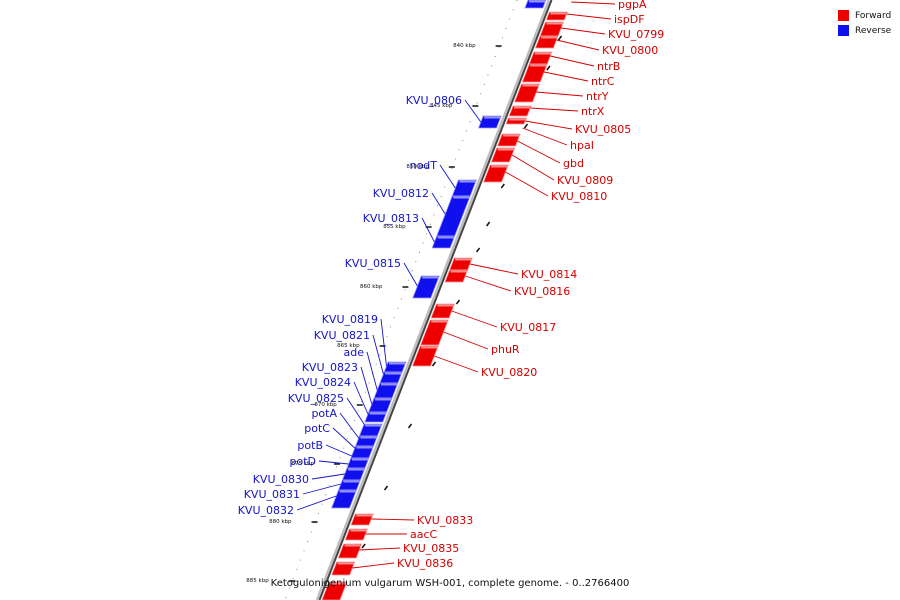 This screenshot has height=600, width=900. I want to click on reverse-gene-label: KVU_0830, so click(281, 479).